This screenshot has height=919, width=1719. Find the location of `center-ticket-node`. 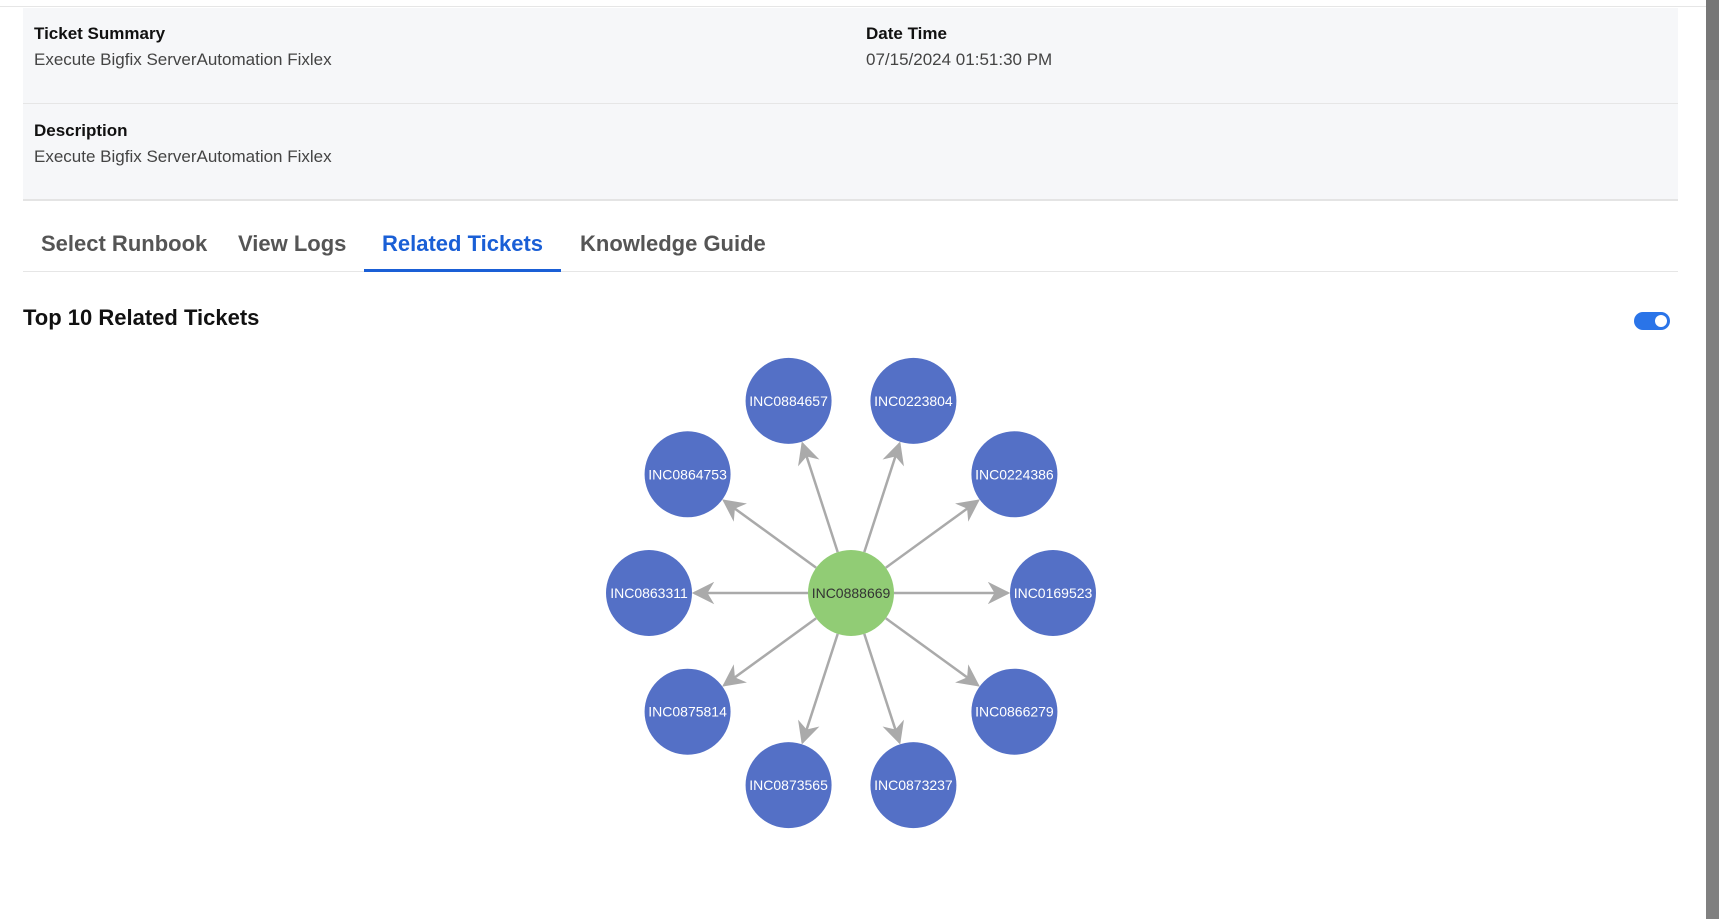

center-ticket-node is located at coordinates (851, 593).